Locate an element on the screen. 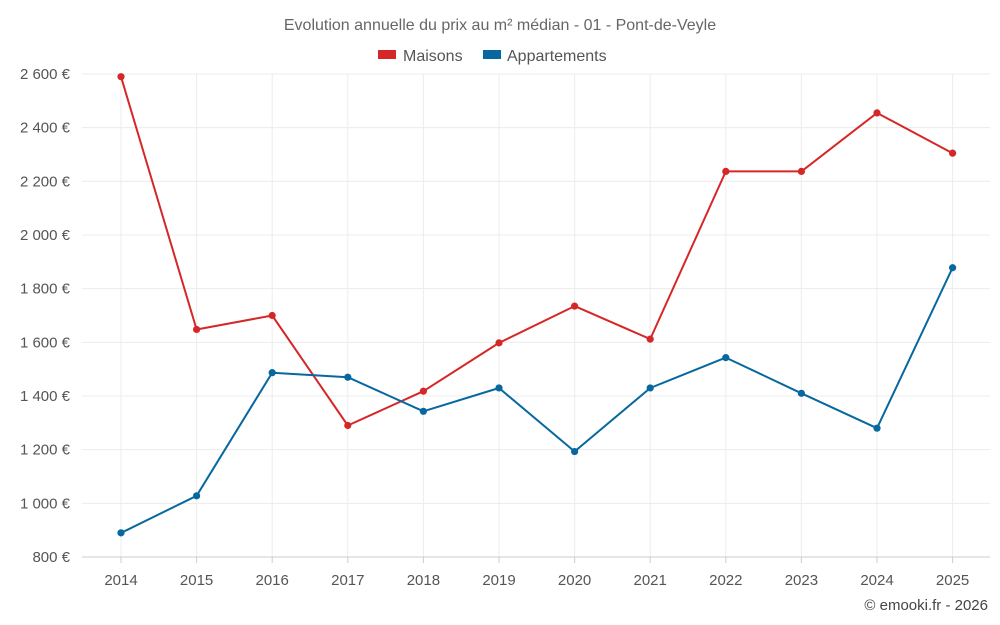  legend-swatch-maisons is located at coordinates (387, 54).